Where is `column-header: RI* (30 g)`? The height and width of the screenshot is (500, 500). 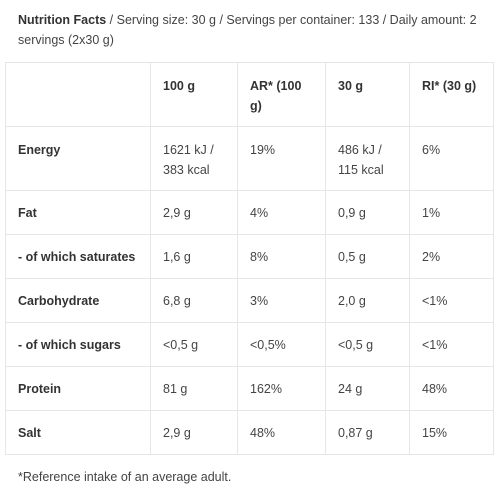
column-header: RI* (30 g) is located at coordinates (451, 94).